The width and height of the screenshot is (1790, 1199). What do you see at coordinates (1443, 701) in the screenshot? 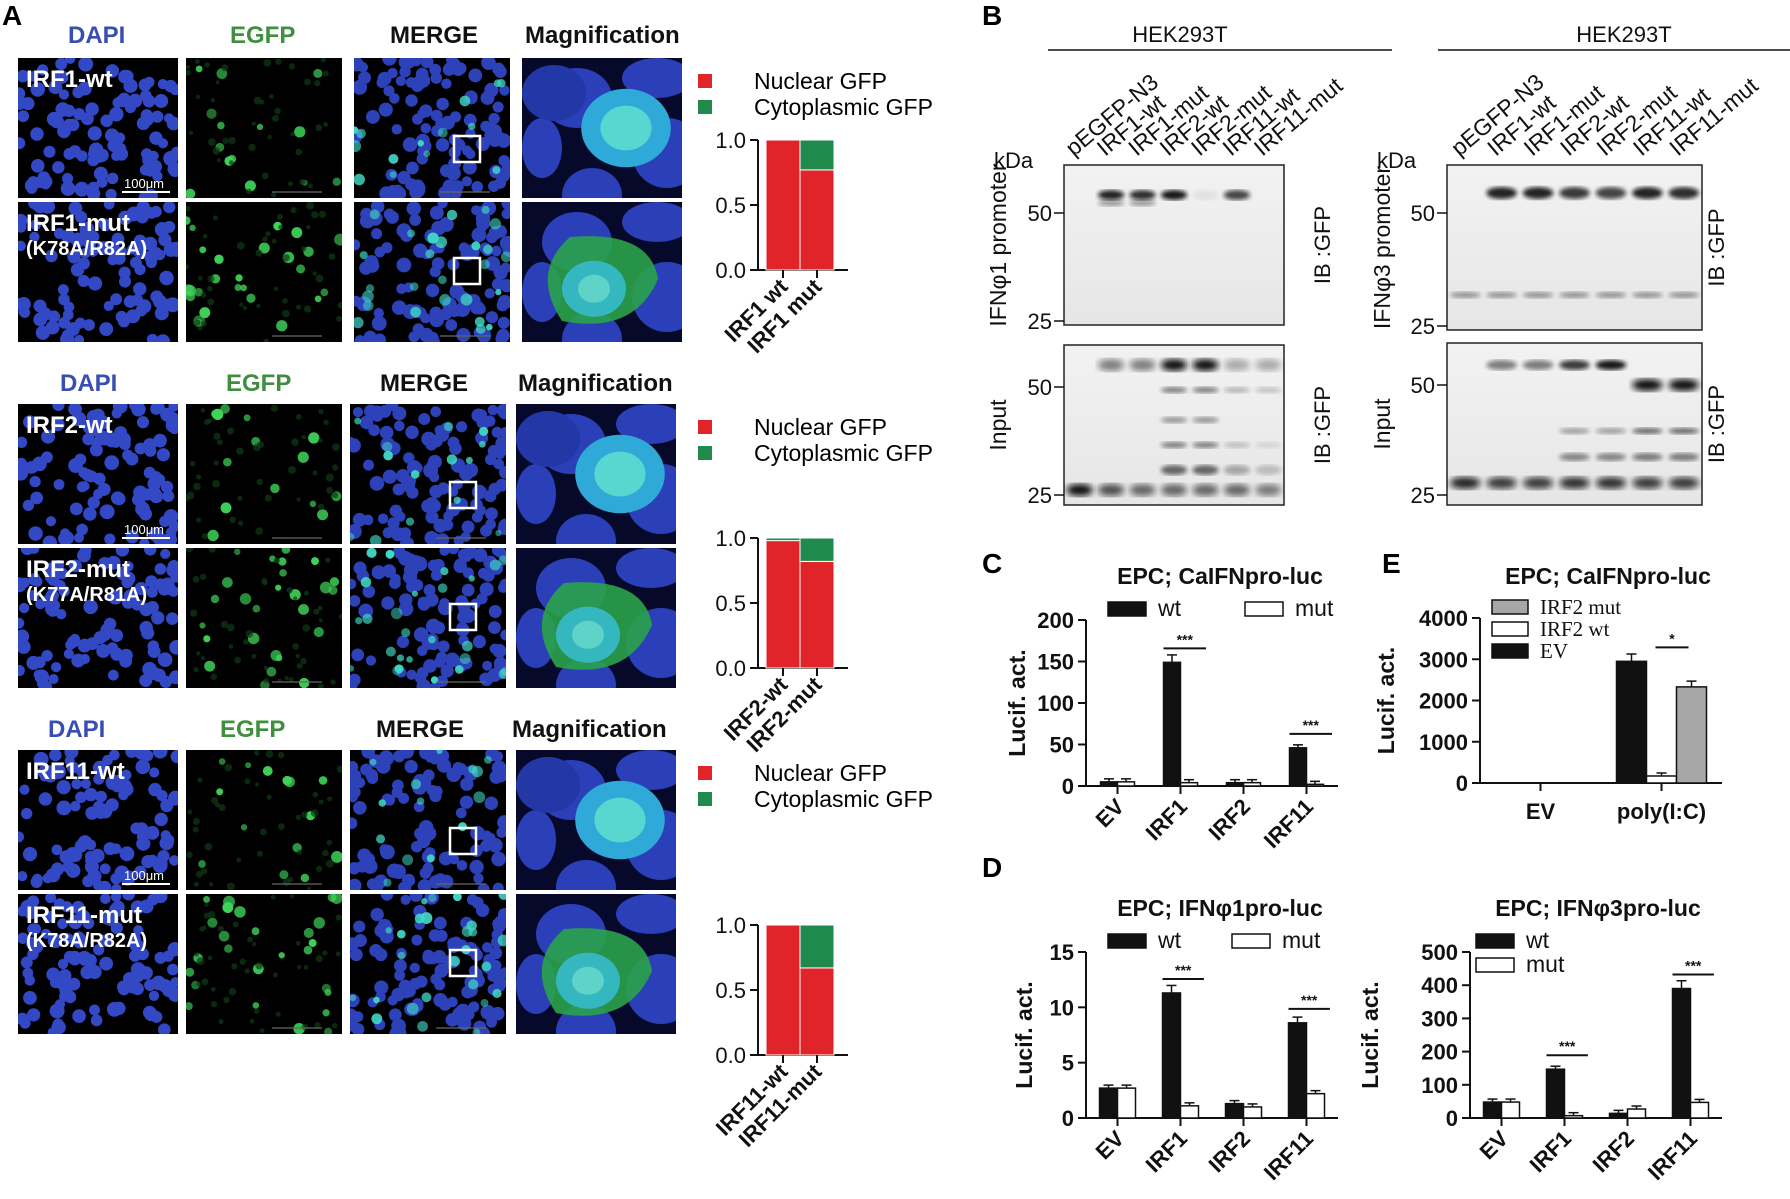
I see `y-tick-label: 2000` at bounding box center [1443, 701].